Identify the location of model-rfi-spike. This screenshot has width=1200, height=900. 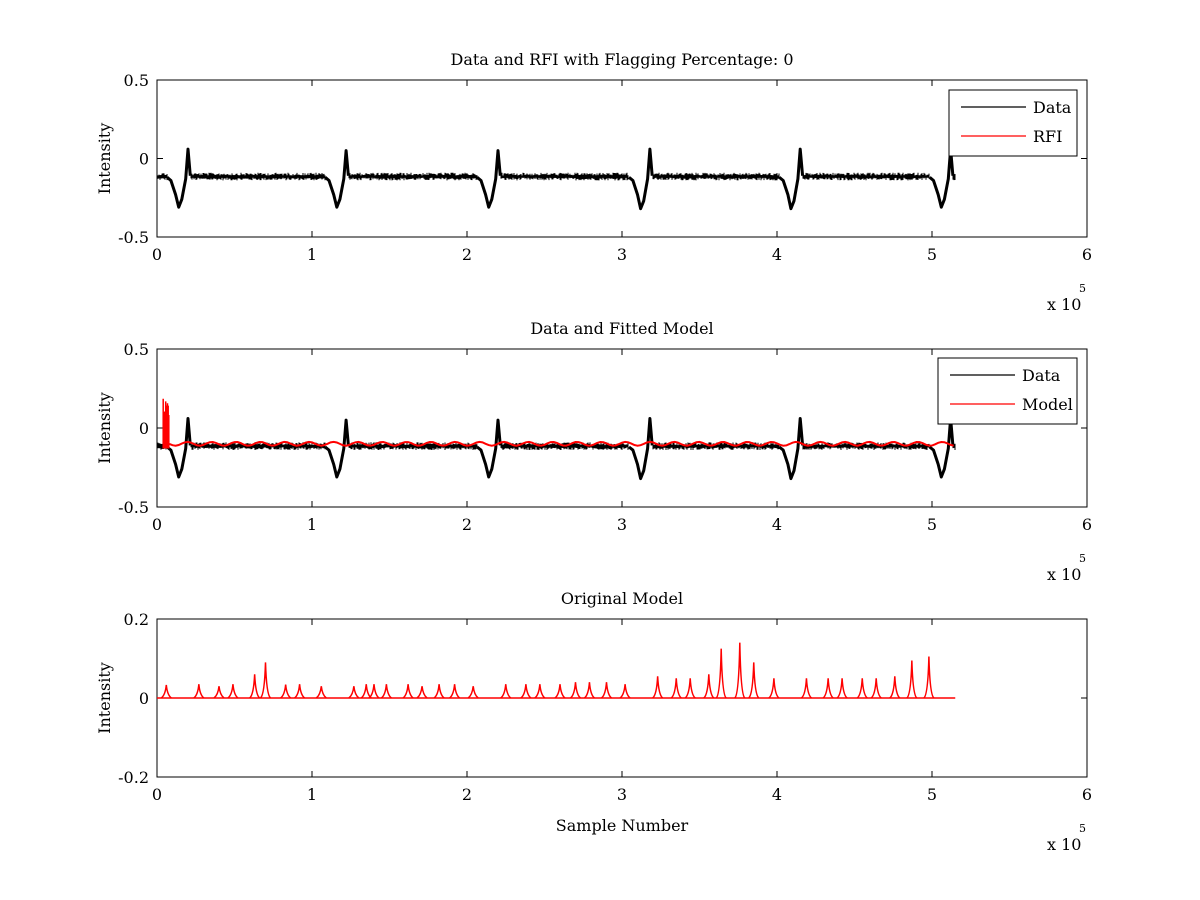
(166, 423).